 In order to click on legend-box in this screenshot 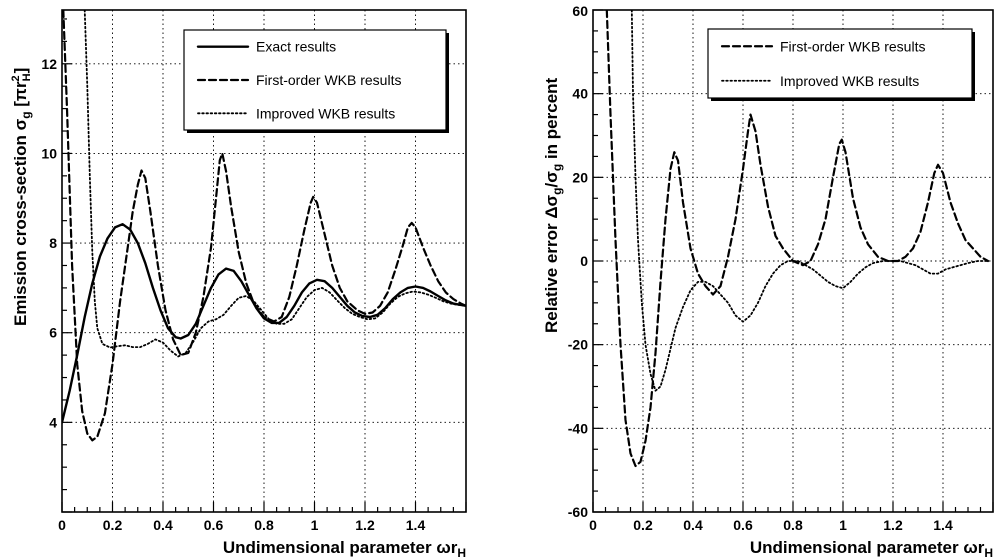, I will do `click(840, 63)`.